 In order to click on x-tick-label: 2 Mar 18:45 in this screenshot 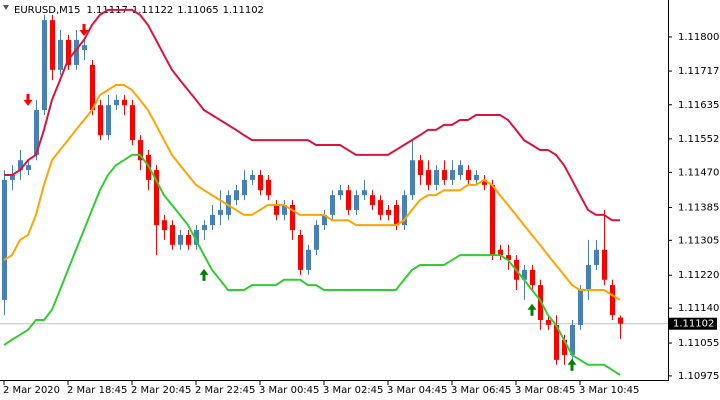, I will do `click(97, 390)`.